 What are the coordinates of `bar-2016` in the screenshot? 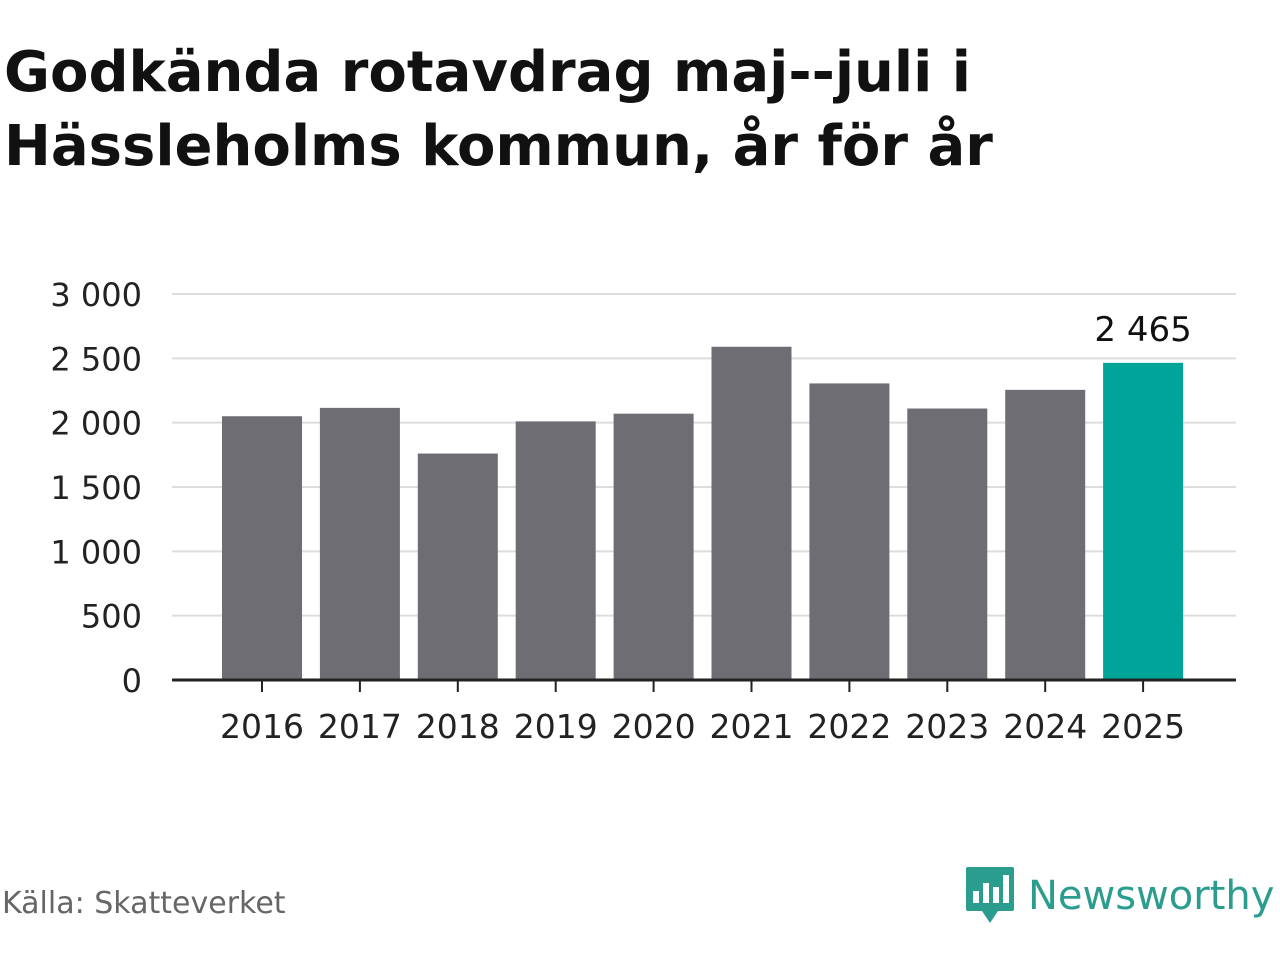 It's located at (262, 548).